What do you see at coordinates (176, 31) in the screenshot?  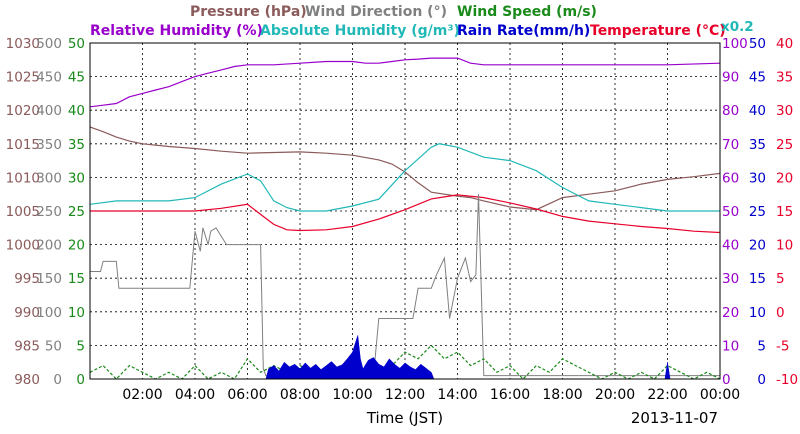 I see `legend-relative-humidity: Relative Humidity (%)` at bounding box center [176, 31].